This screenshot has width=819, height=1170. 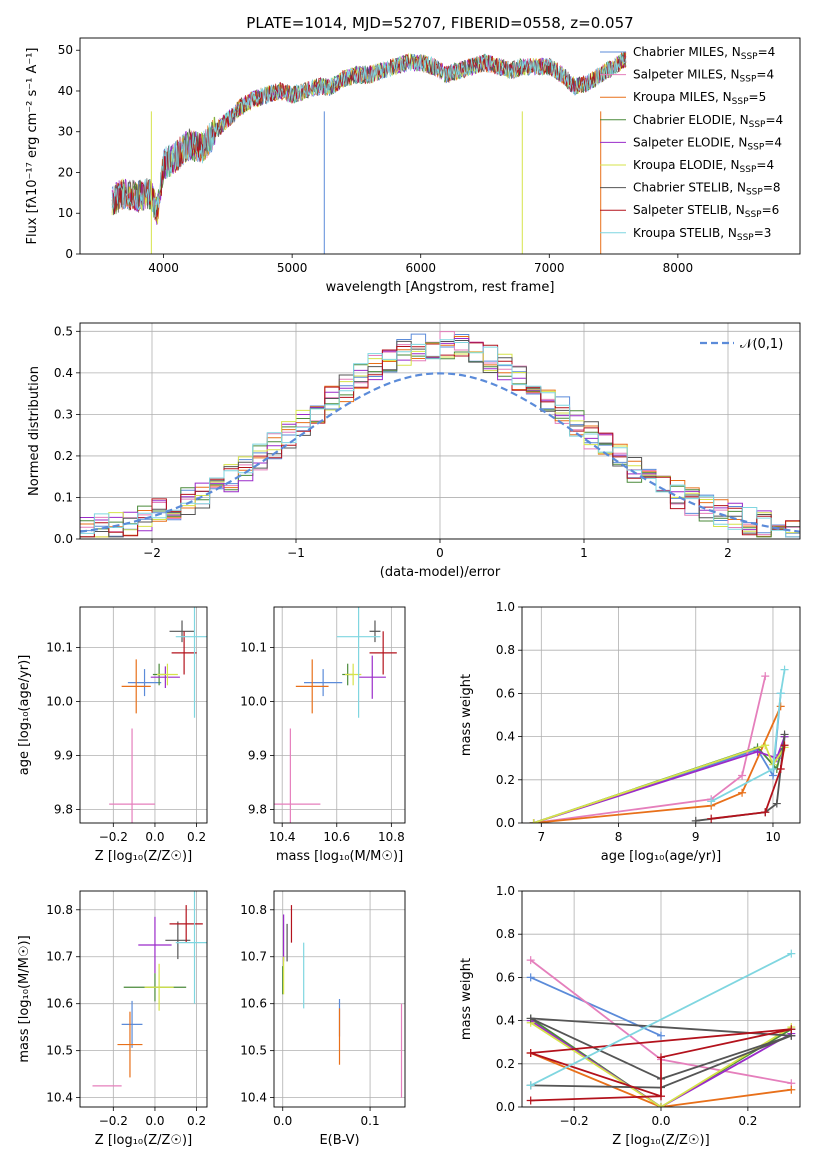 What do you see at coordinates (253, 957) in the screenshot?
I see `y-tick-label: 10.7` at bounding box center [253, 957].